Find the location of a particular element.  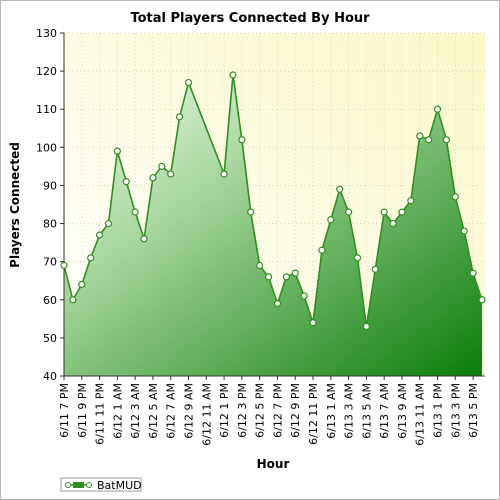

y-tick-label: 100 is located at coordinates (46, 147).